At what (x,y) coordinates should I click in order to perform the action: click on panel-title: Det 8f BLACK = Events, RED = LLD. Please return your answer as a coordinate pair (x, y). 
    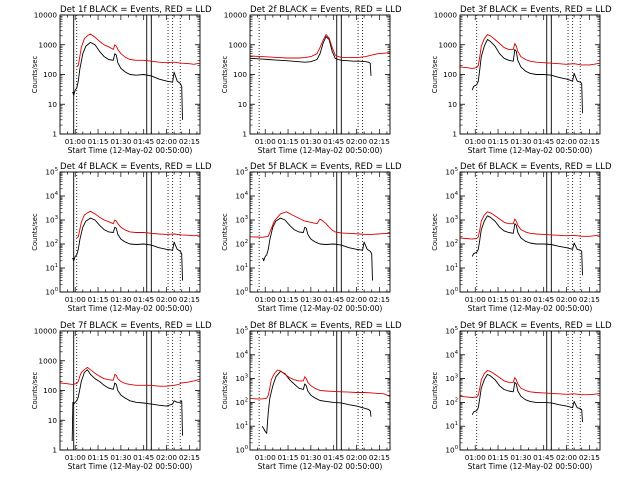
    Looking at the image, I should click on (326, 326).